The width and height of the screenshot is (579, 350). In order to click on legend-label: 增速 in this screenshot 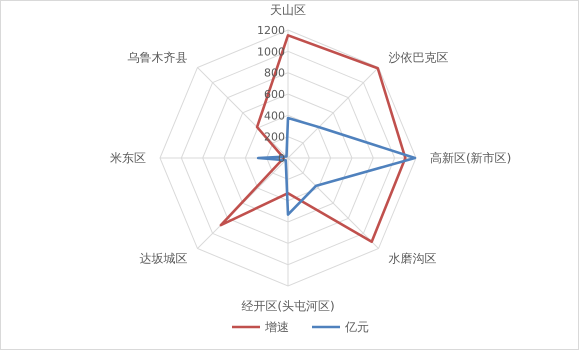, I will do `click(276, 327)`.